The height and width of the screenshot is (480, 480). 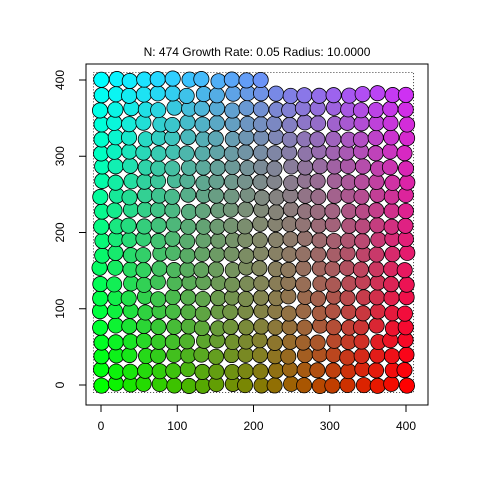 What do you see at coordinates (70, 229) in the screenshot?
I see `y-axis: 0 100 200 300 400` at bounding box center [70, 229].